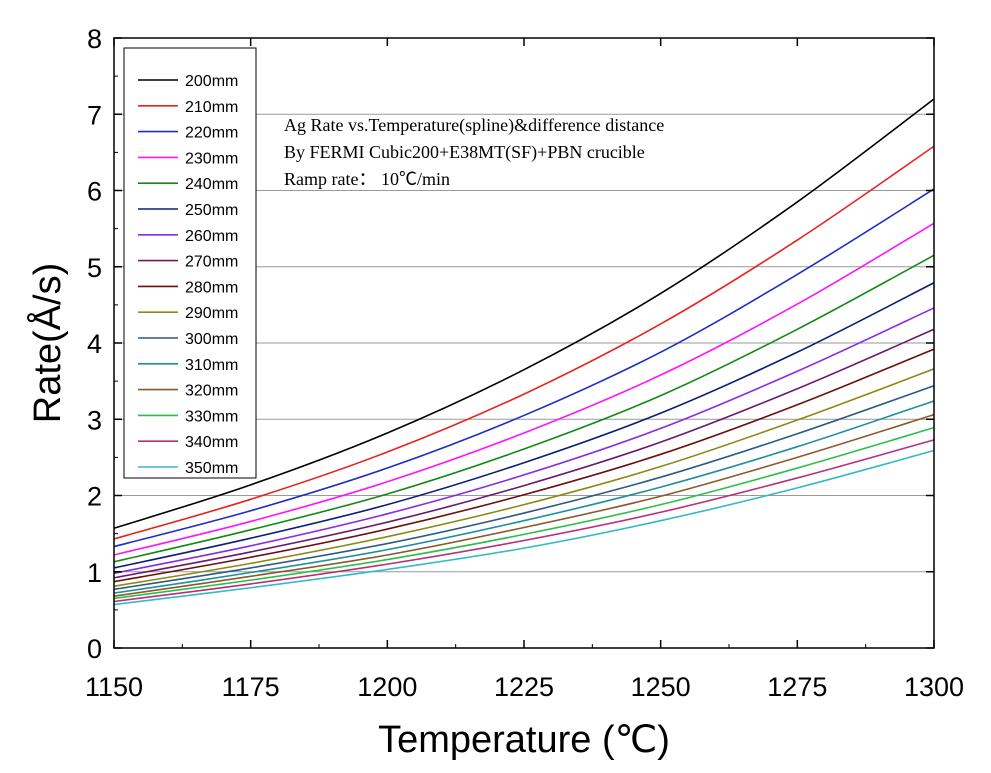 This screenshot has height=773, width=991. Describe the element at coordinates (524, 687) in the screenshot. I see `x-tick-label: 1225` at that location.